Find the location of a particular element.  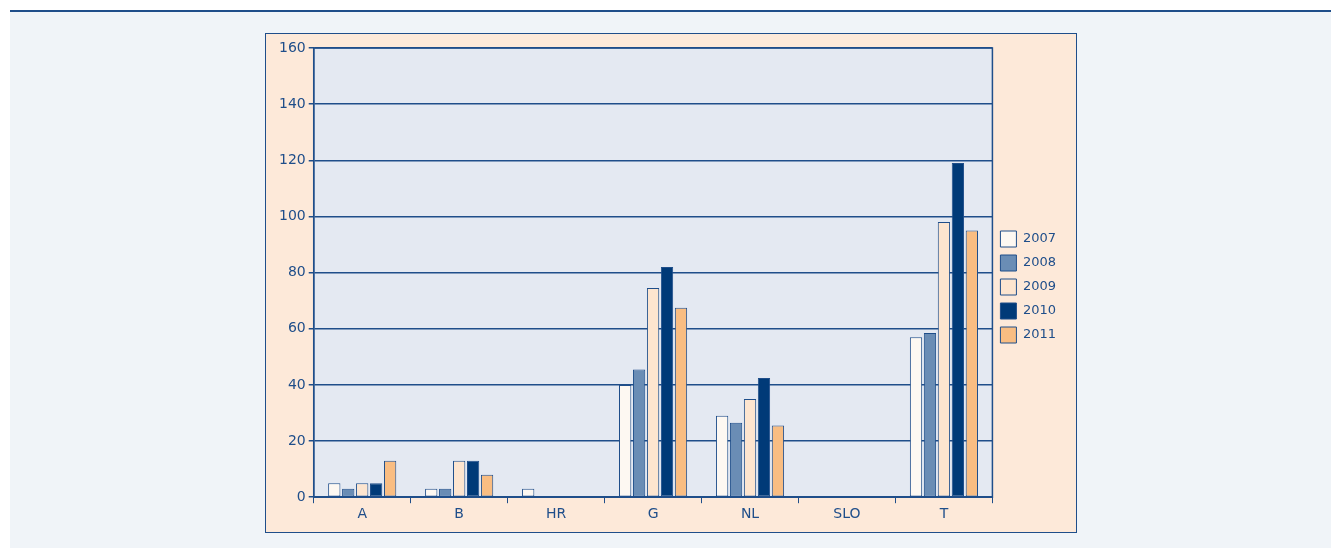

x-tick-label: B is located at coordinates (459, 513).